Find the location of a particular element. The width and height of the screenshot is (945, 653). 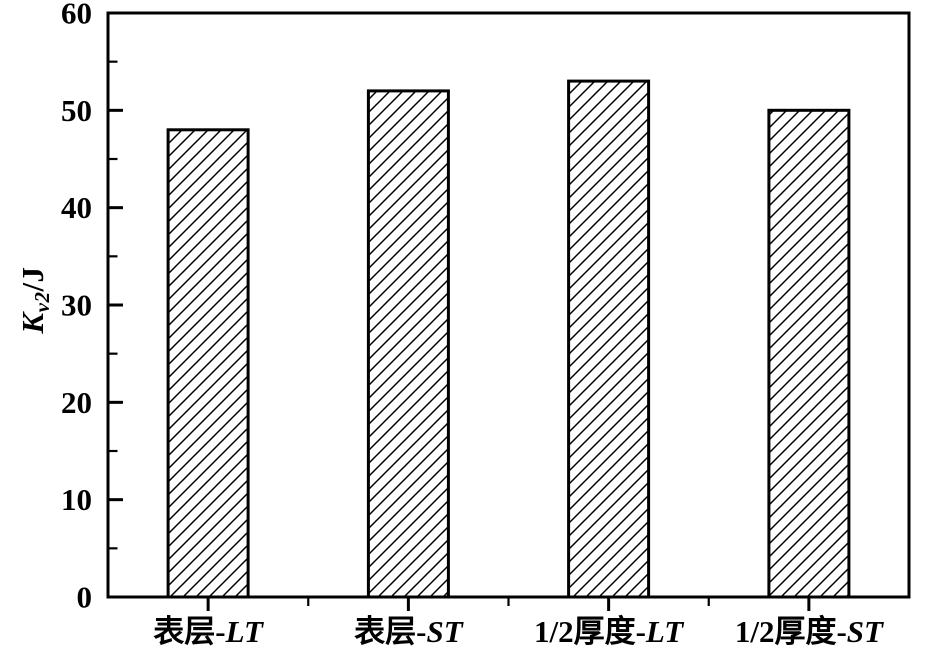

y-tick-label-60: 60 is located at coordinates (76, 15).